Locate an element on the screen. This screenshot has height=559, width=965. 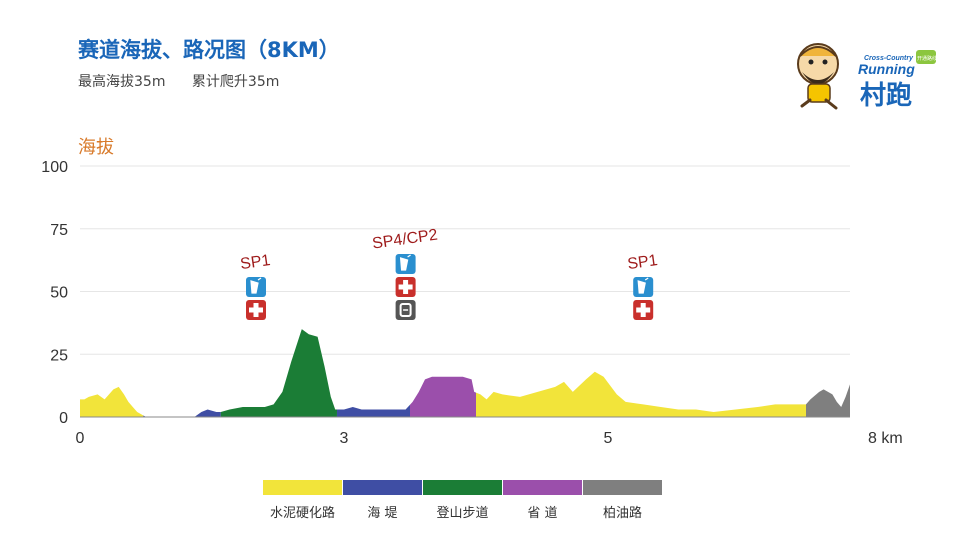
legend-item: 水泥硬化路 is located at coordinates (302, 500).